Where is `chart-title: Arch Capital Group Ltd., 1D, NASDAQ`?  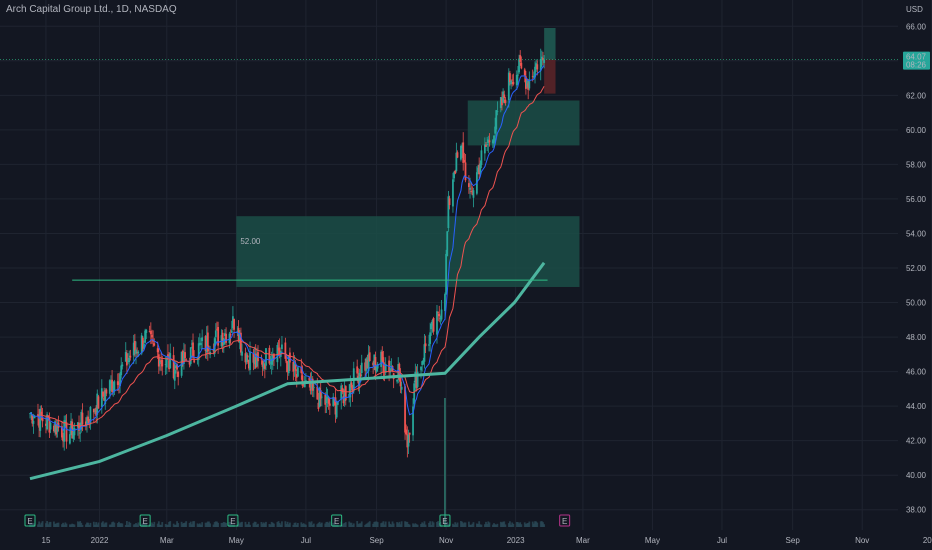
chart-title: Arch Capital Group Ltd., 1D, NASDAQ is located at coordinates (91, 9).